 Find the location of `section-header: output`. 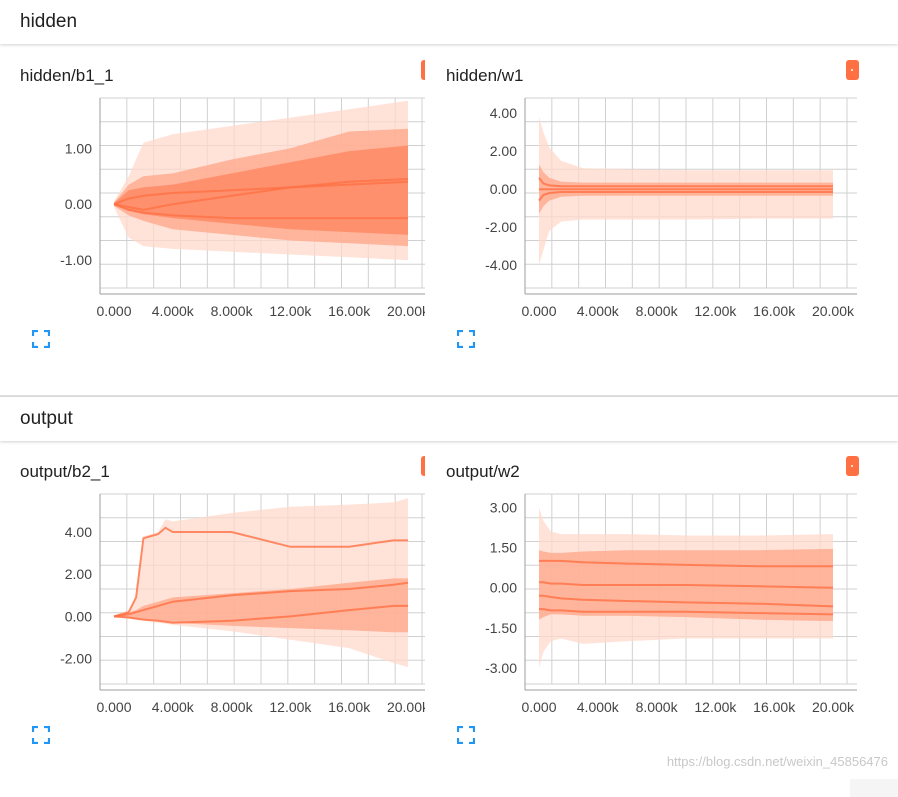

section-header: output is located at coordinates (449, 419).